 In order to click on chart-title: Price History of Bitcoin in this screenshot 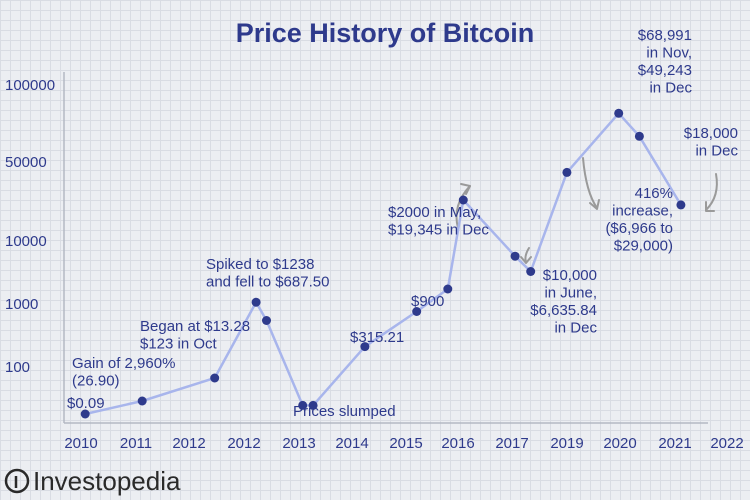, I will do `click(385, 33)`.